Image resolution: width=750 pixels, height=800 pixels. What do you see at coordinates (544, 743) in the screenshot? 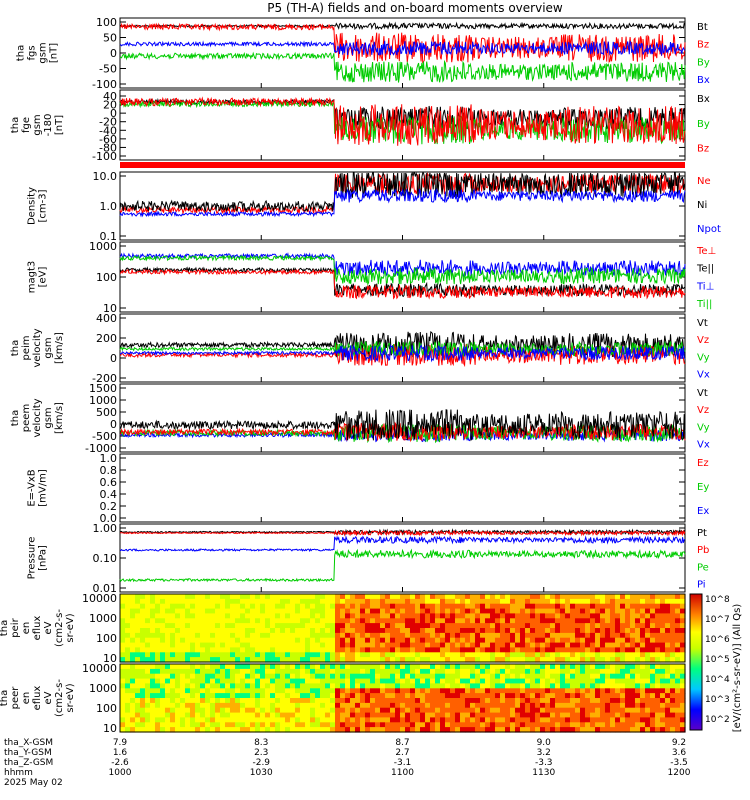
I see `xaxis-tick-x: 9.0` at bounding box center [544, 743].